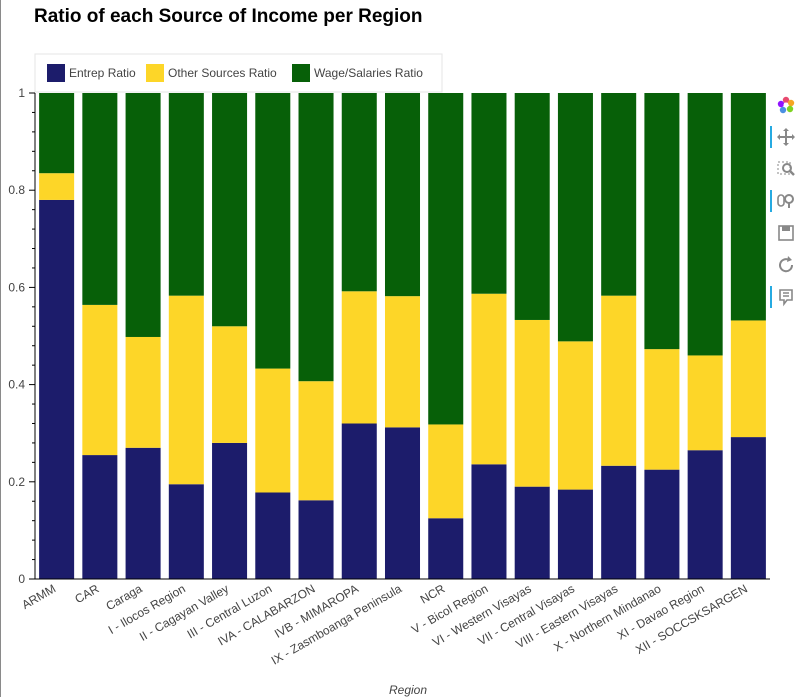 Image resolution: width=798 pixels, height=697 pixels. I want to click on x-tick-label: NCR, so click(433, 593).